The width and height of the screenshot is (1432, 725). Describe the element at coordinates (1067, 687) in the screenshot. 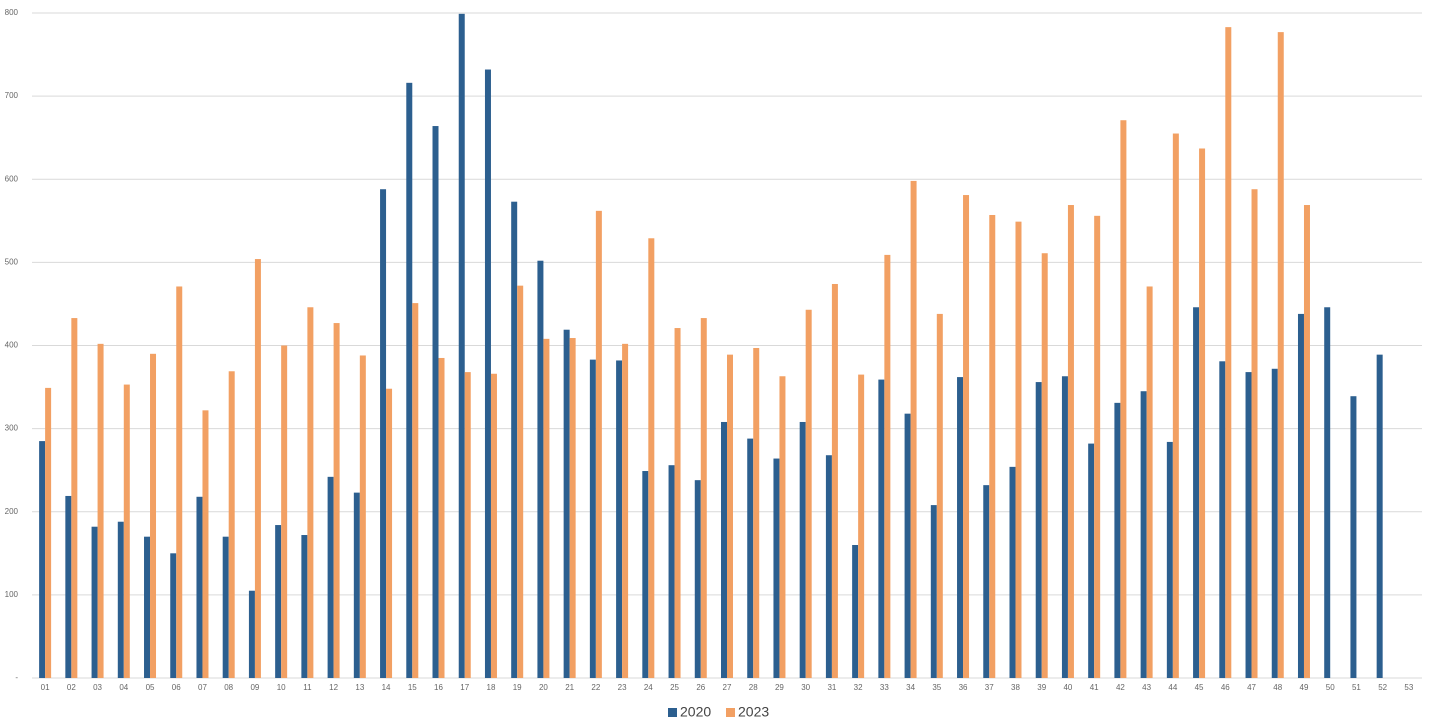

I see `x-tick-label: 40` at that location.